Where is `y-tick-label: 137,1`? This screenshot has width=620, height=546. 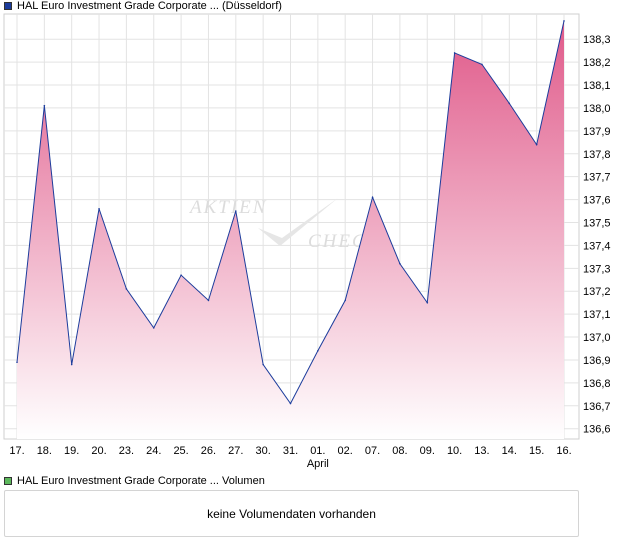 y-tick-label: 137,1 is located at coordinates (597, 315).